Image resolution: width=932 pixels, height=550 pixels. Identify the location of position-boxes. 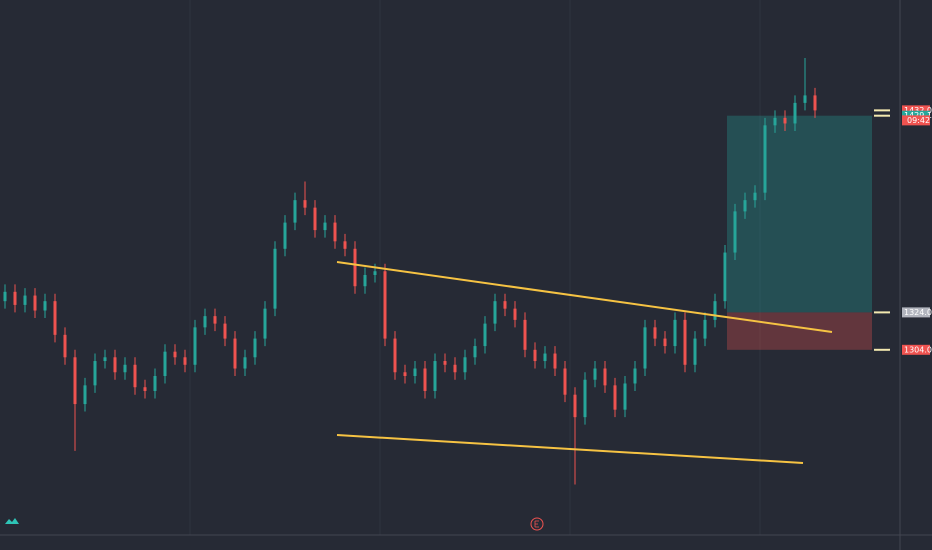
(799, 232).